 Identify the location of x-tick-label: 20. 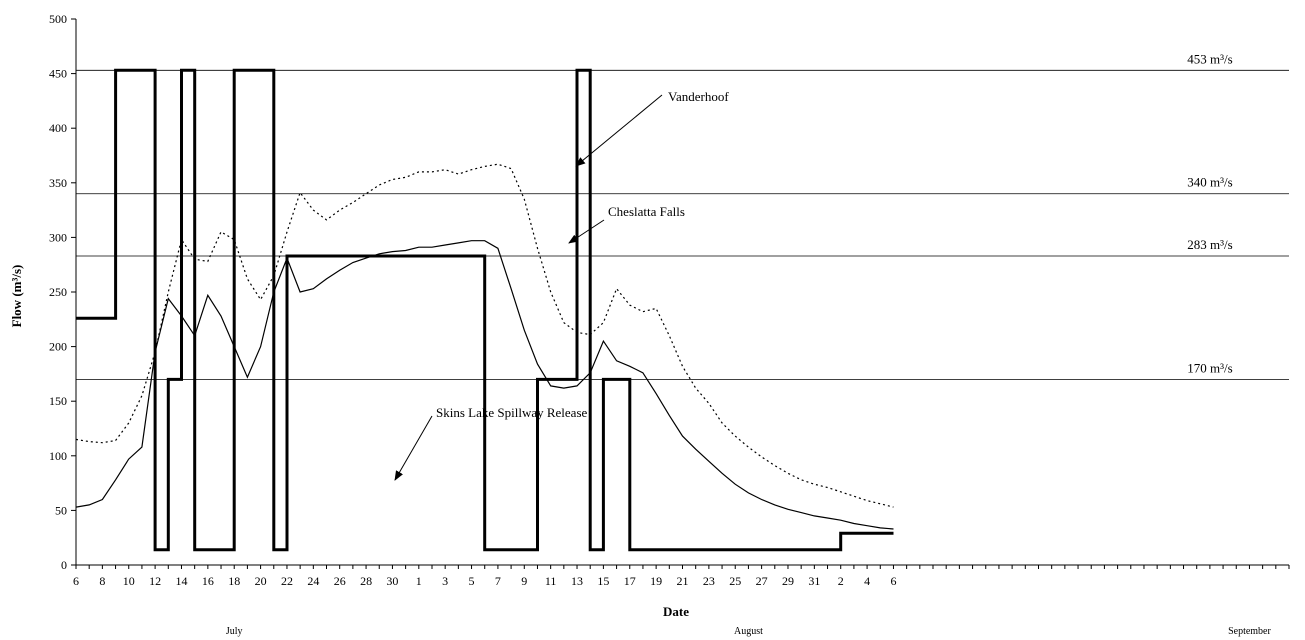
(261, 581).